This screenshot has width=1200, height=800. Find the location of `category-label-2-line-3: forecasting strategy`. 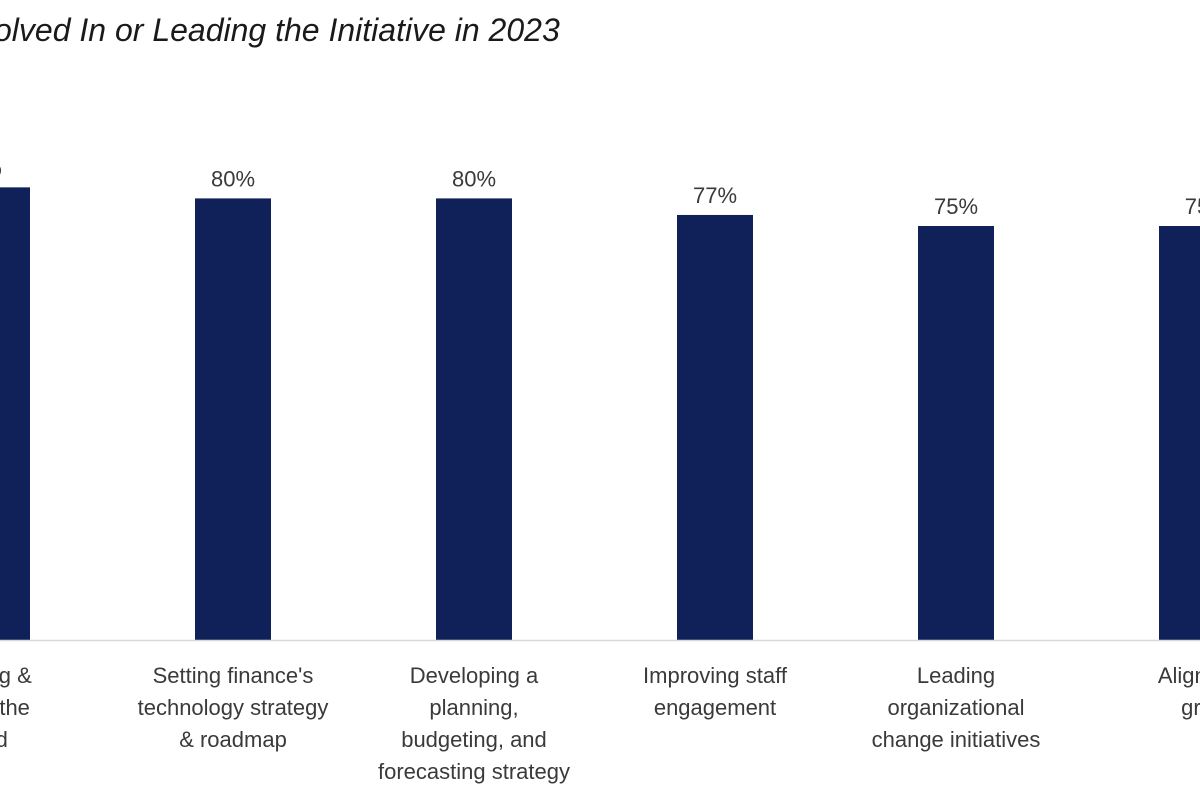

category-label-2-line-3: forecasting strategy is located at coordinates (474, 771).